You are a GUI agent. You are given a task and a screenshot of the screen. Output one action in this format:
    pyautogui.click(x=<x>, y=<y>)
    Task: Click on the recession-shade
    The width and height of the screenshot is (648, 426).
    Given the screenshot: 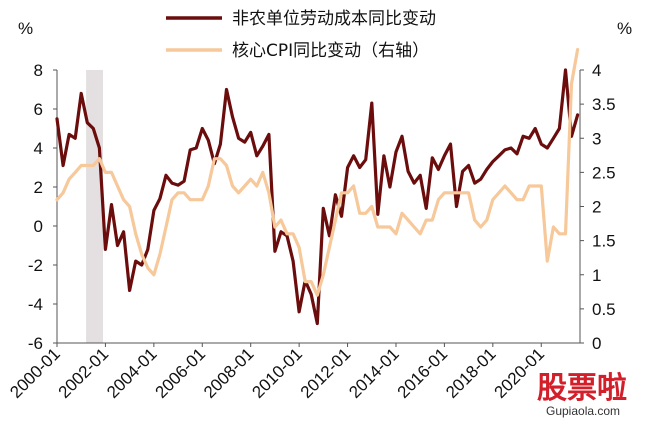 What is the action you would take?
    pyautogui.click(x=95, y=206)
    